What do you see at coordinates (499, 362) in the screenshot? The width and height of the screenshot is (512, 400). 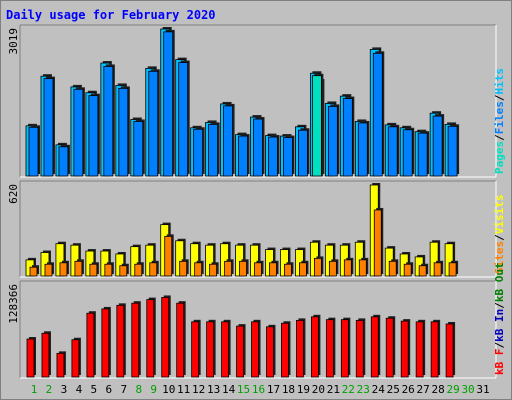 I see `legend-entry: kB F` at bounding box center [499, 362].